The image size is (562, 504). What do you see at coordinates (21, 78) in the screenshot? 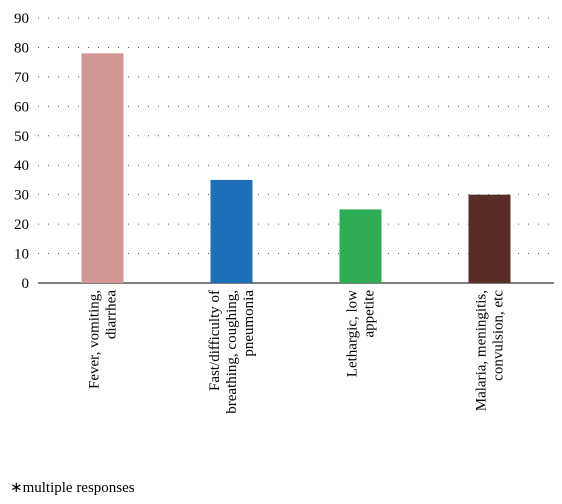
I see `y-tick-label: 70` at bounding box center [21, 78].